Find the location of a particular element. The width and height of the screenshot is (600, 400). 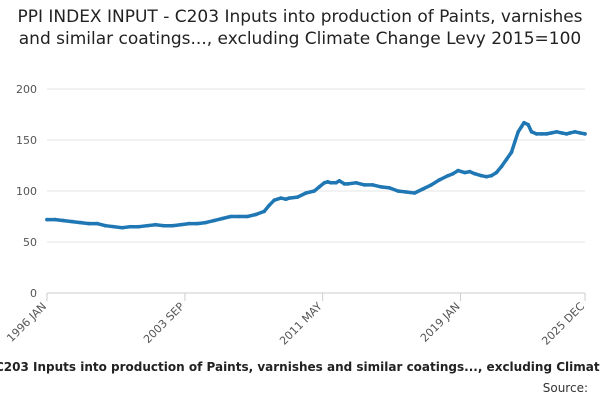

y-tick-label: 100 is located at coordinates (26, 191).